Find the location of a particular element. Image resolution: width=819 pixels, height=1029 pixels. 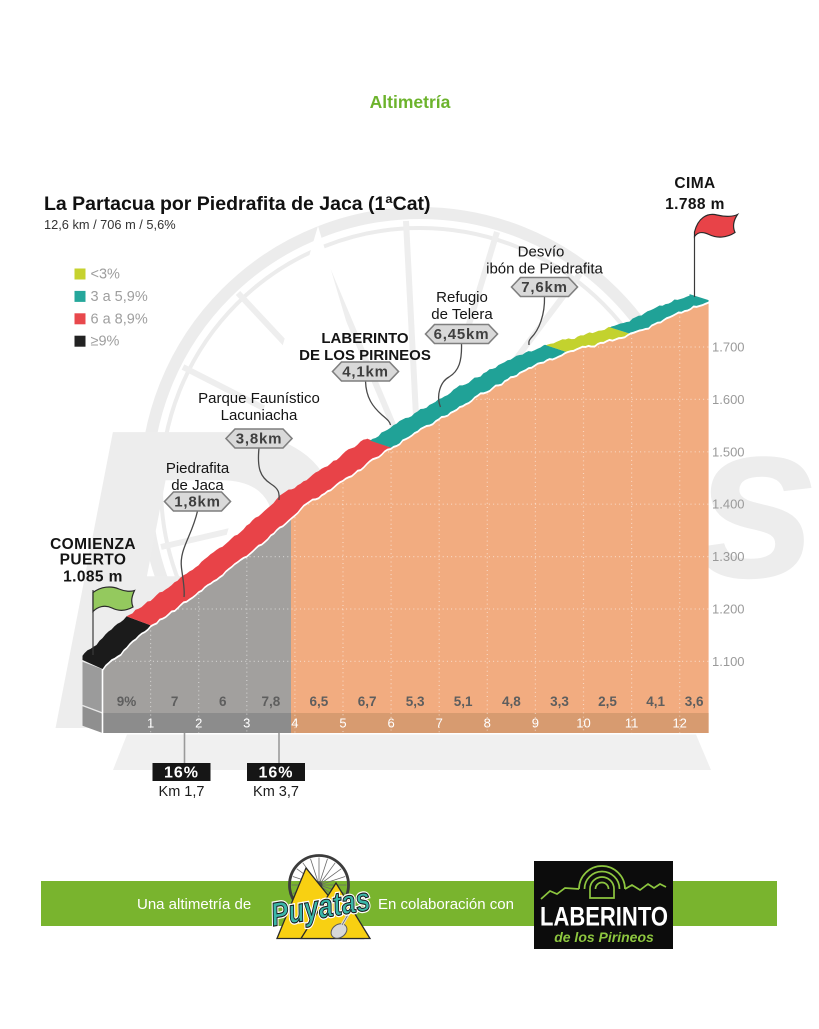

svg-text: 3 is located at coordinates (246, 723).